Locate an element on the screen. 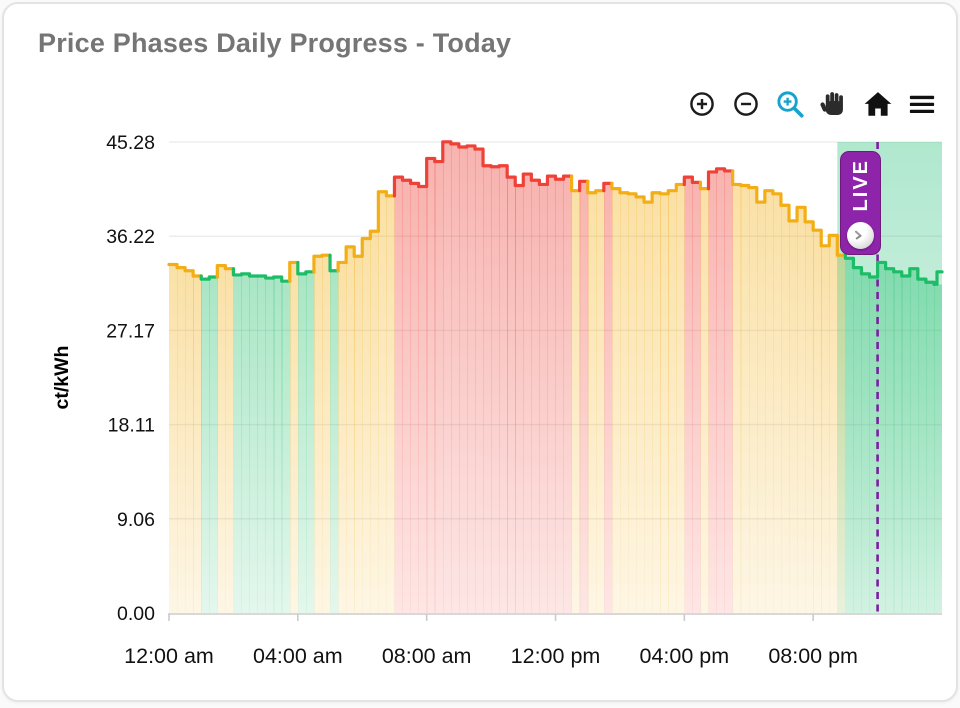 The image size is (960, 708). home-button is located at coordinates (878, 104).